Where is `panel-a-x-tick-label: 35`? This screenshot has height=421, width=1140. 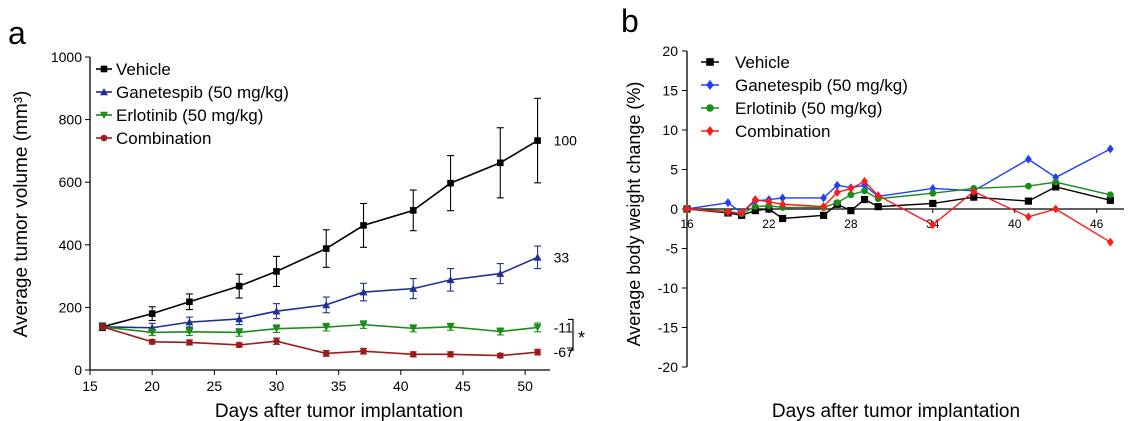
panel-a-x-tick-label: 35 is located at coordinates (339, 386).